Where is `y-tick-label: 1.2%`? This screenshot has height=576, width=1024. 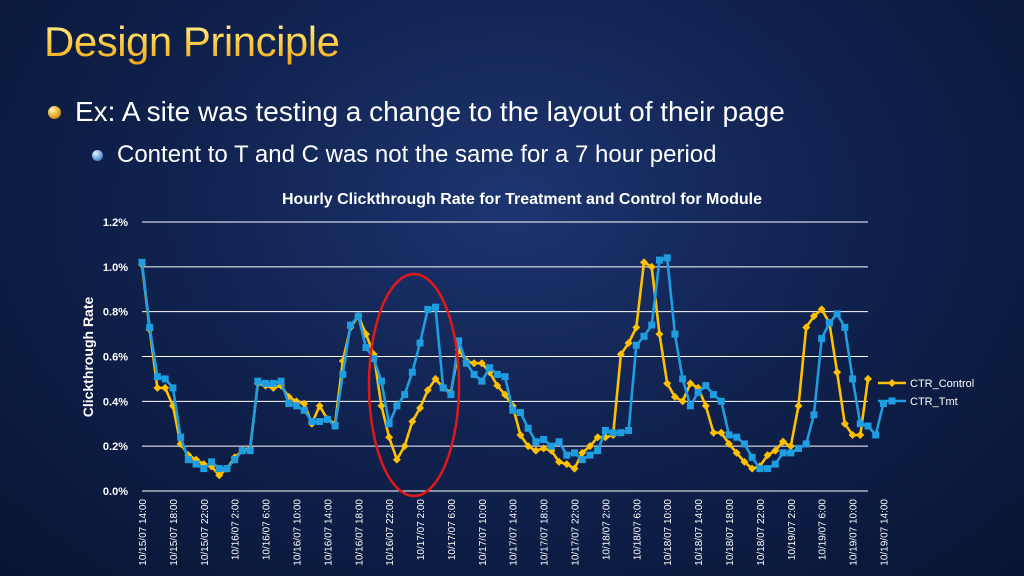 y-tick-label: 1.2% is located at coordinates (115, 223).